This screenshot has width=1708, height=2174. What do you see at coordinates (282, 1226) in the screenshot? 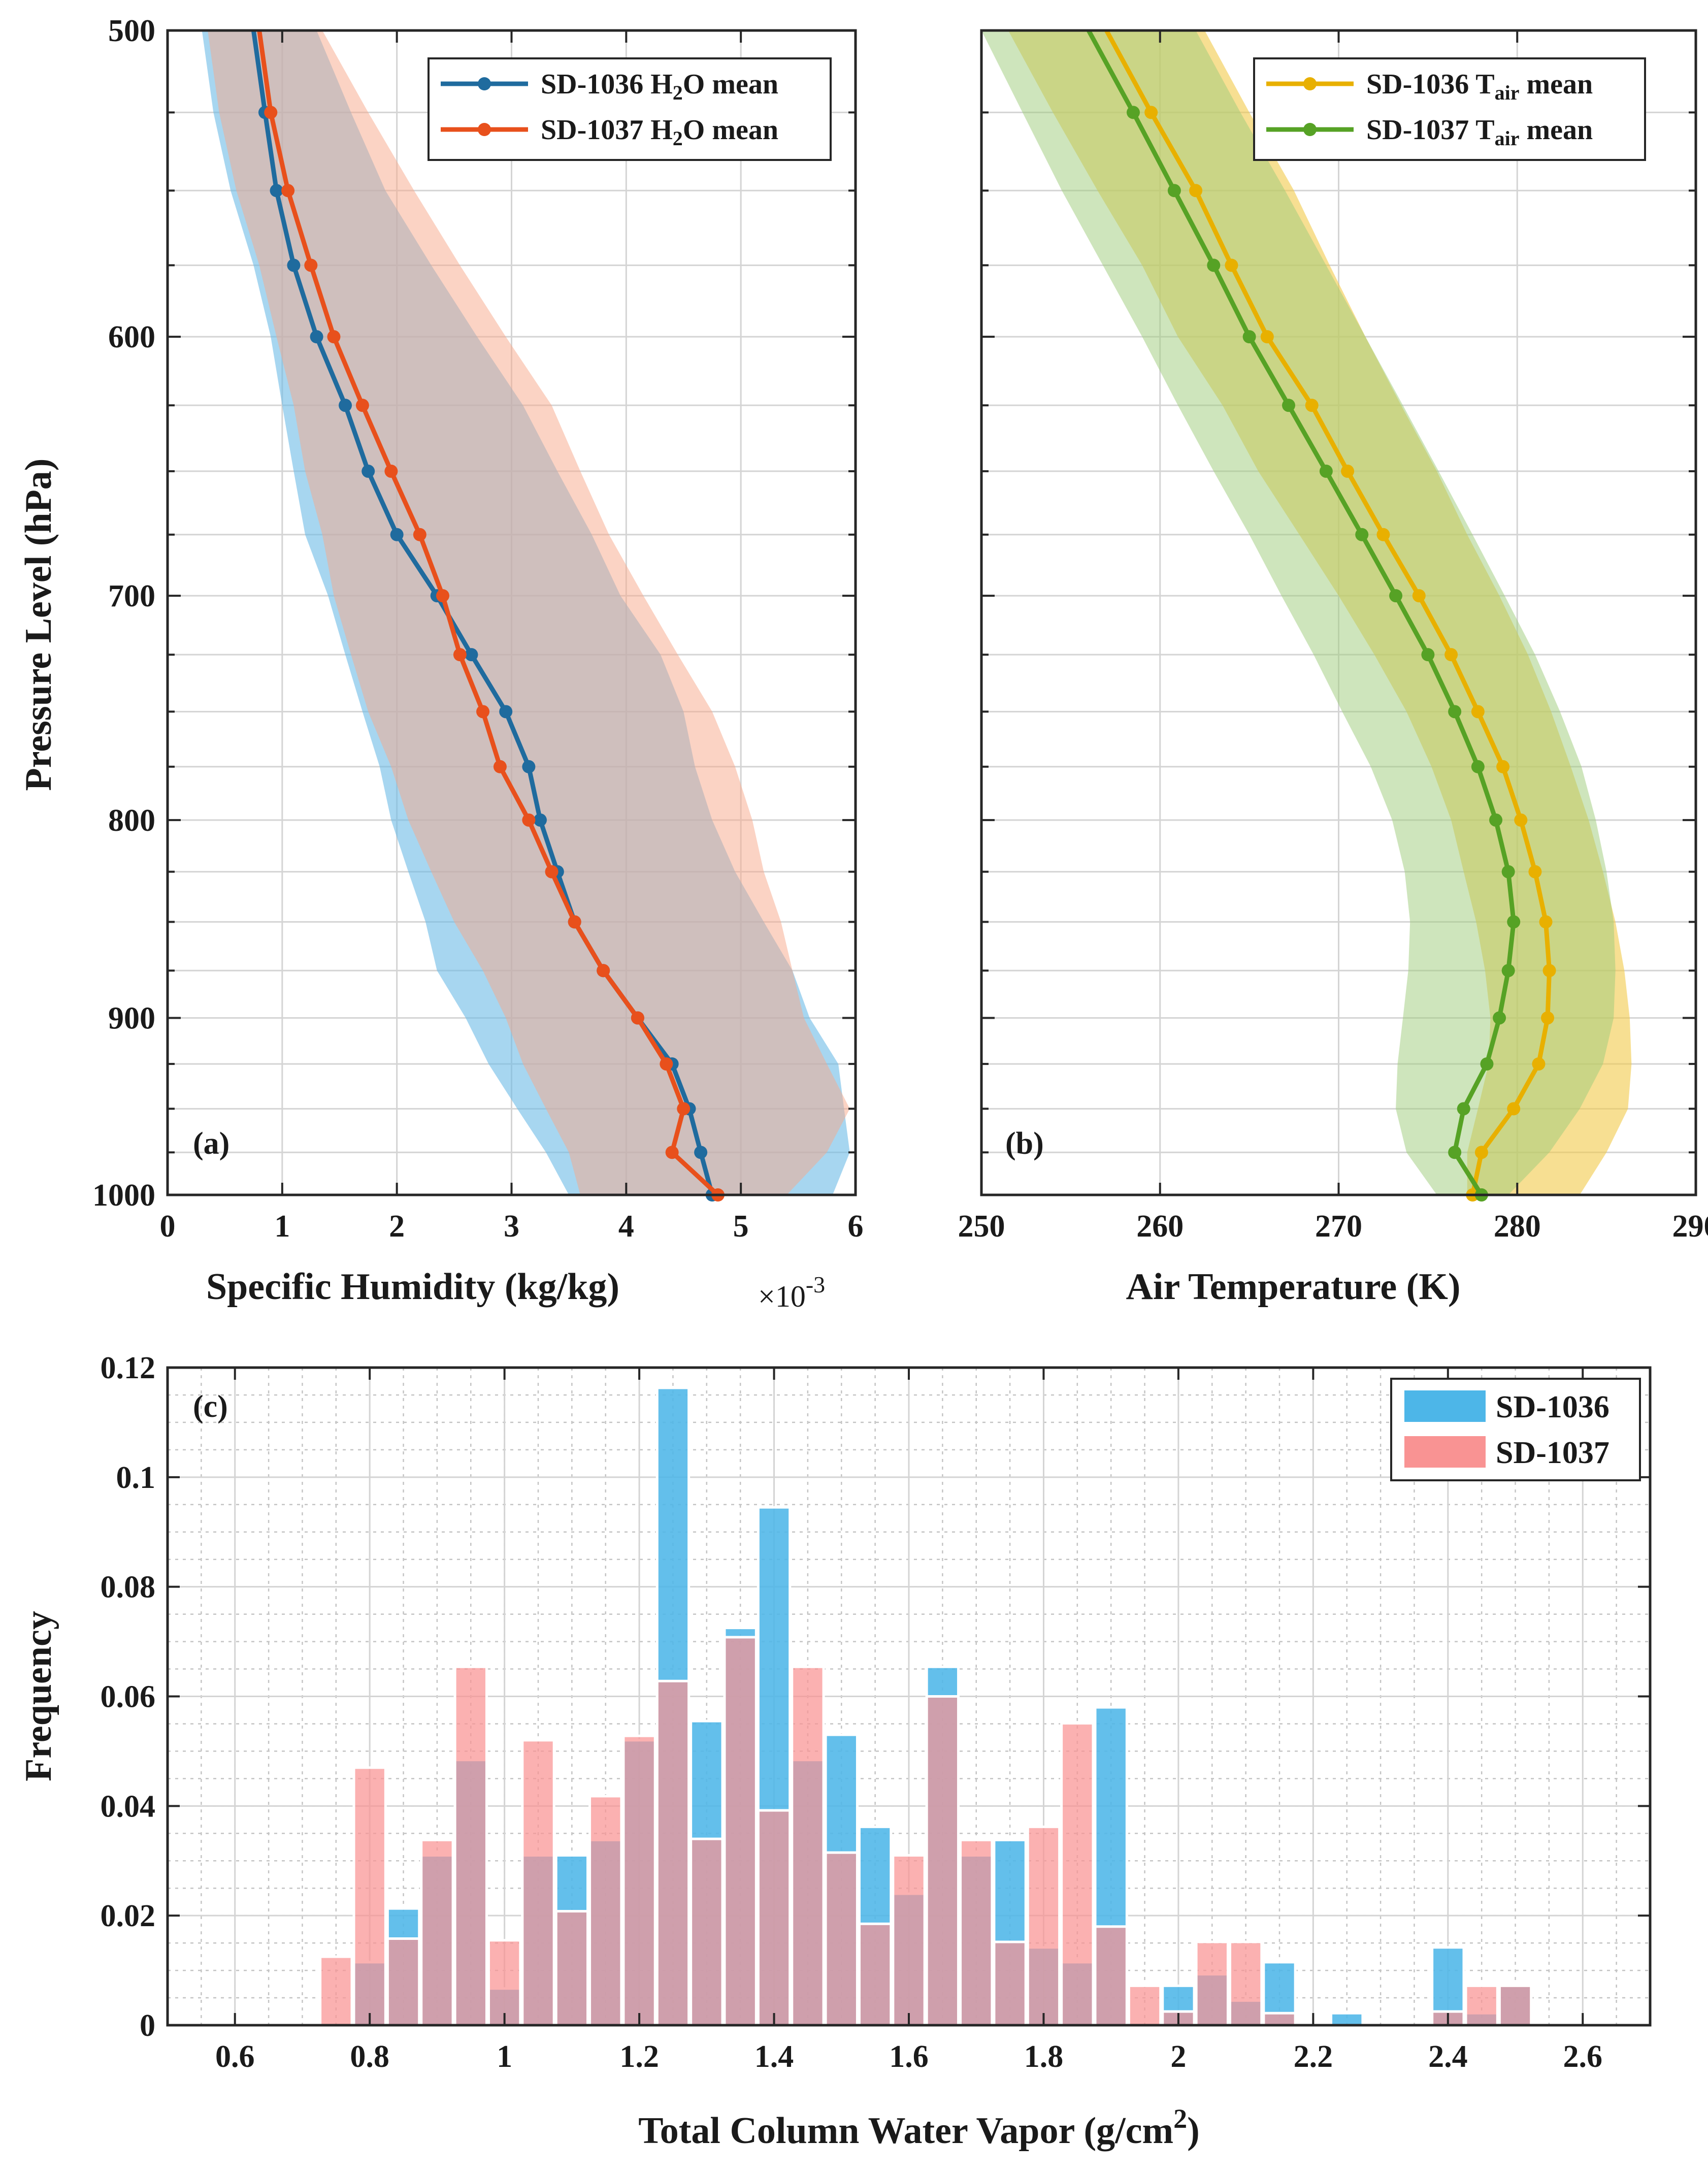
I see `x-tick-label: 1` at bounding box center [282, 1226].